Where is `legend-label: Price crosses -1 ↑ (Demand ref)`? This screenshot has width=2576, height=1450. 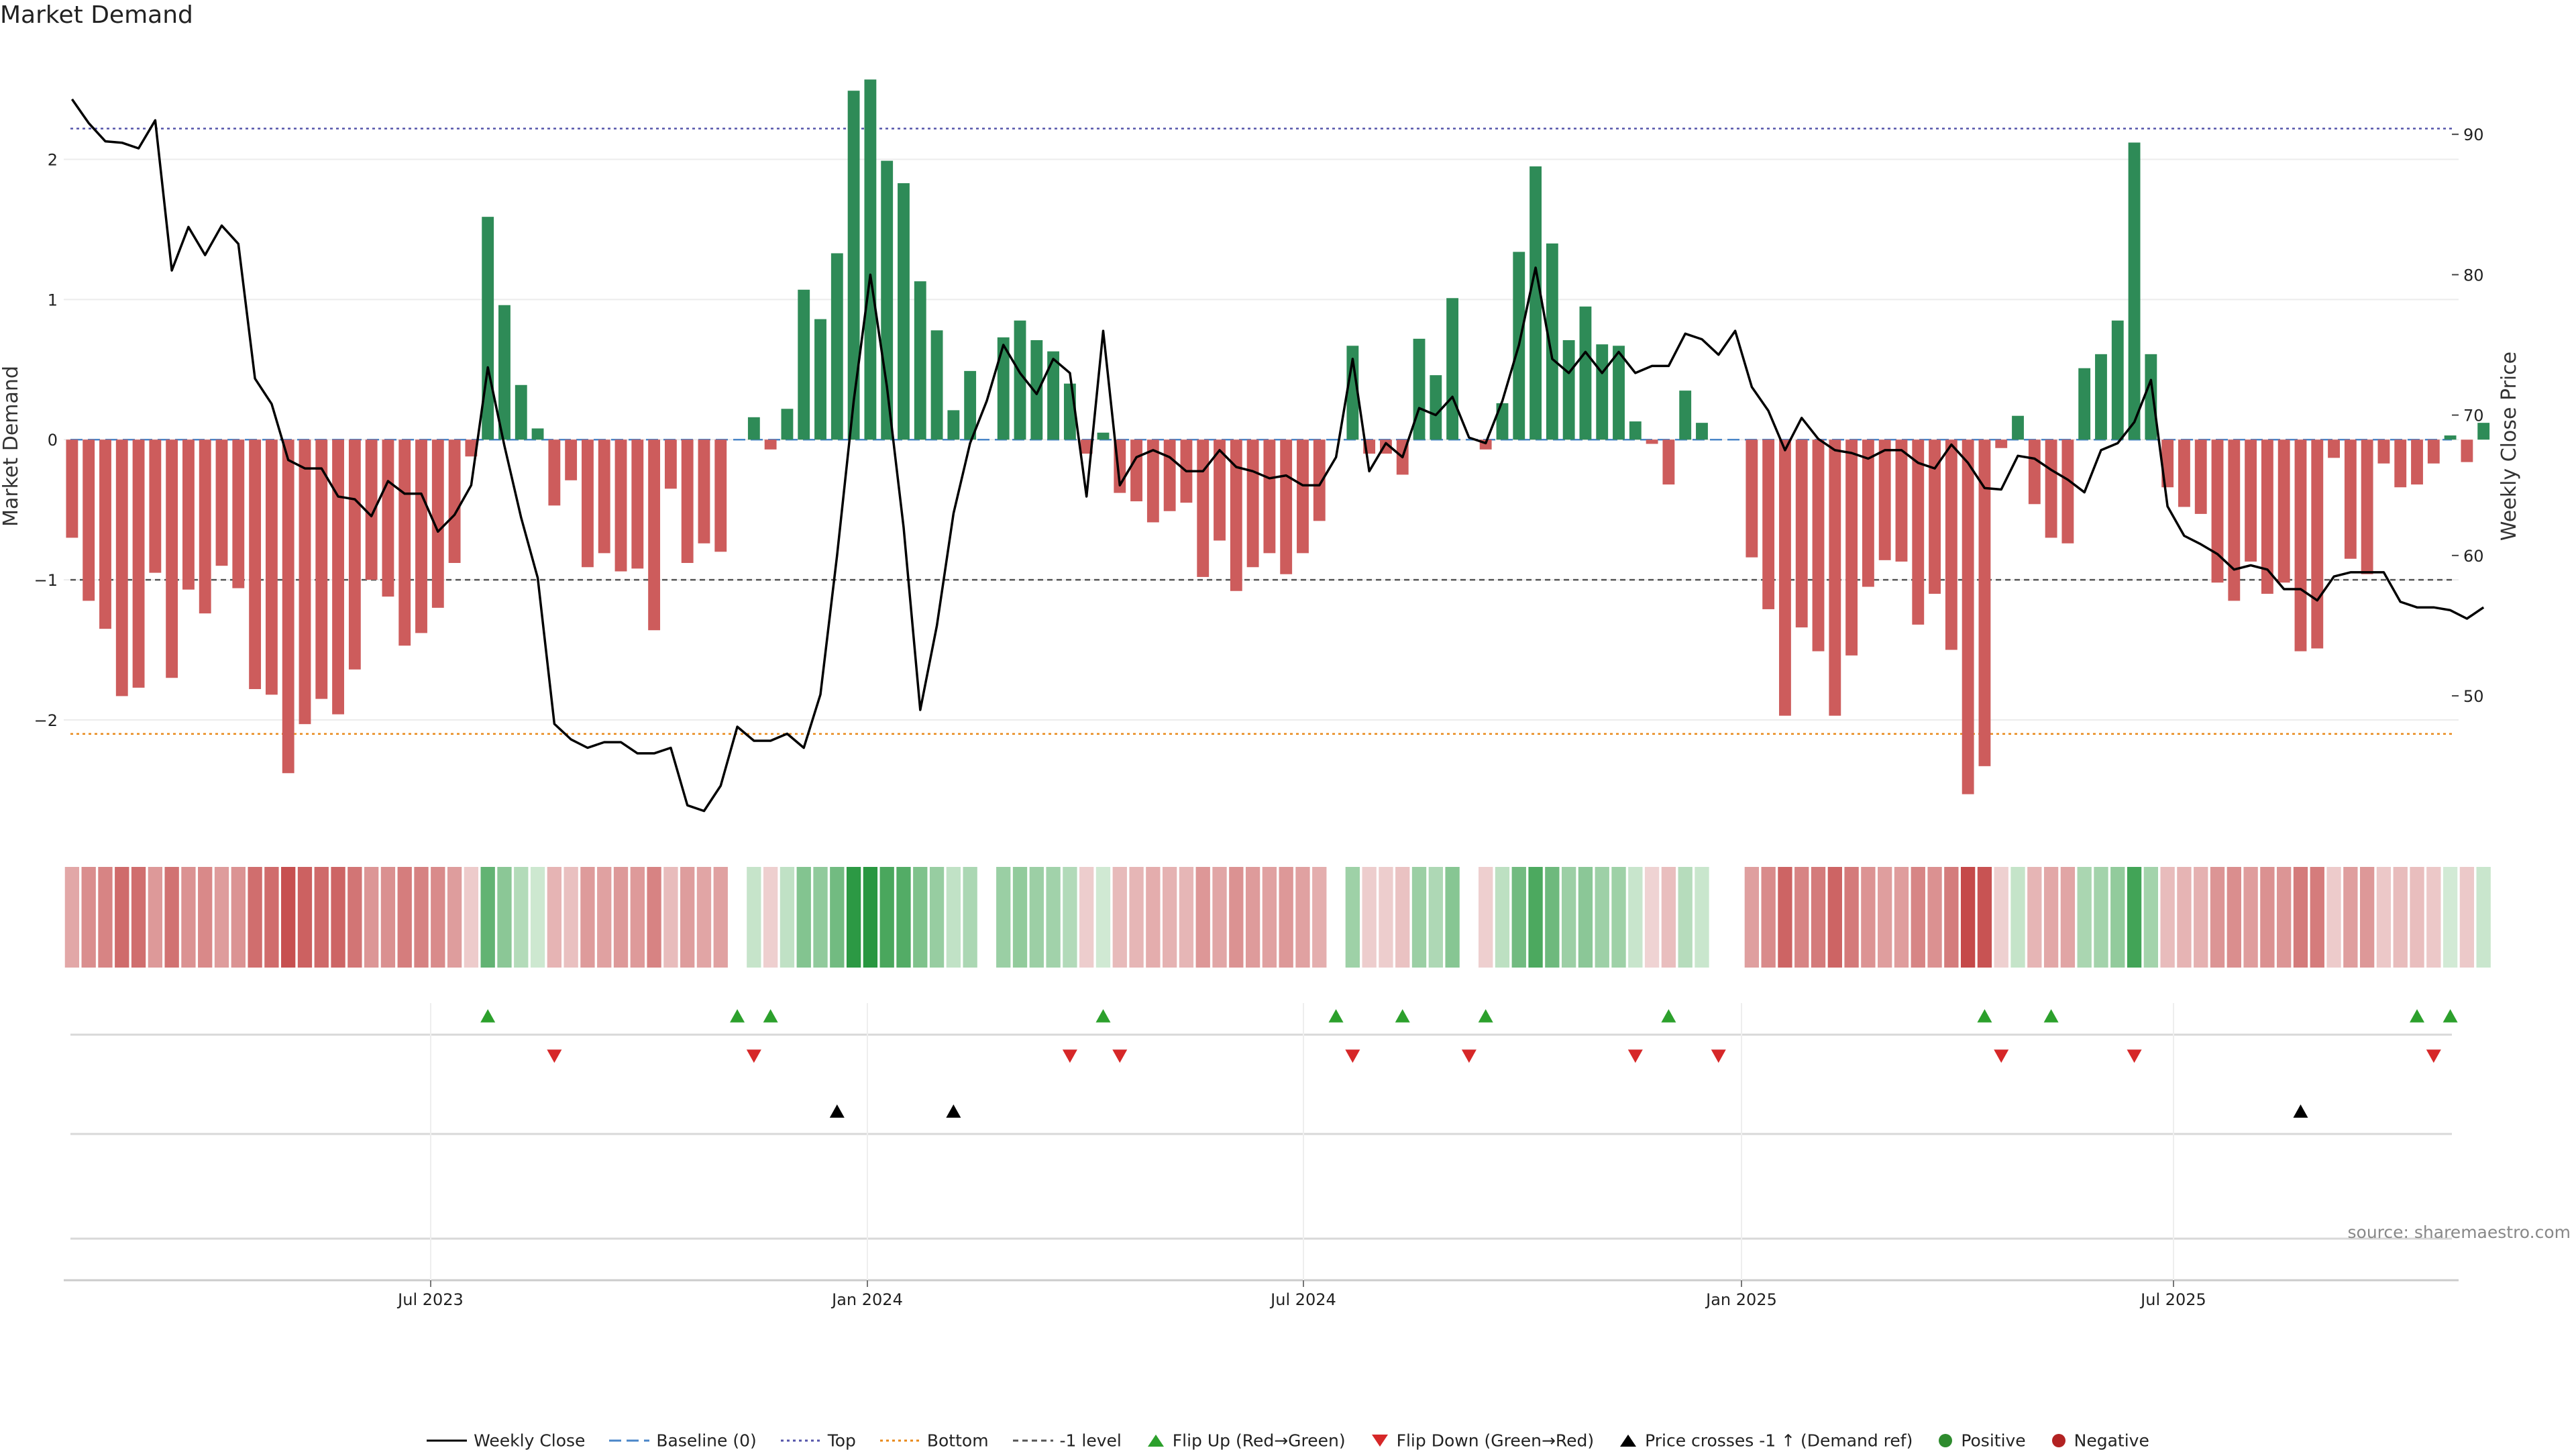 legend-label: Price crosses -1 ↑ (Demand ref) is located at coordinates (1779, 1440).